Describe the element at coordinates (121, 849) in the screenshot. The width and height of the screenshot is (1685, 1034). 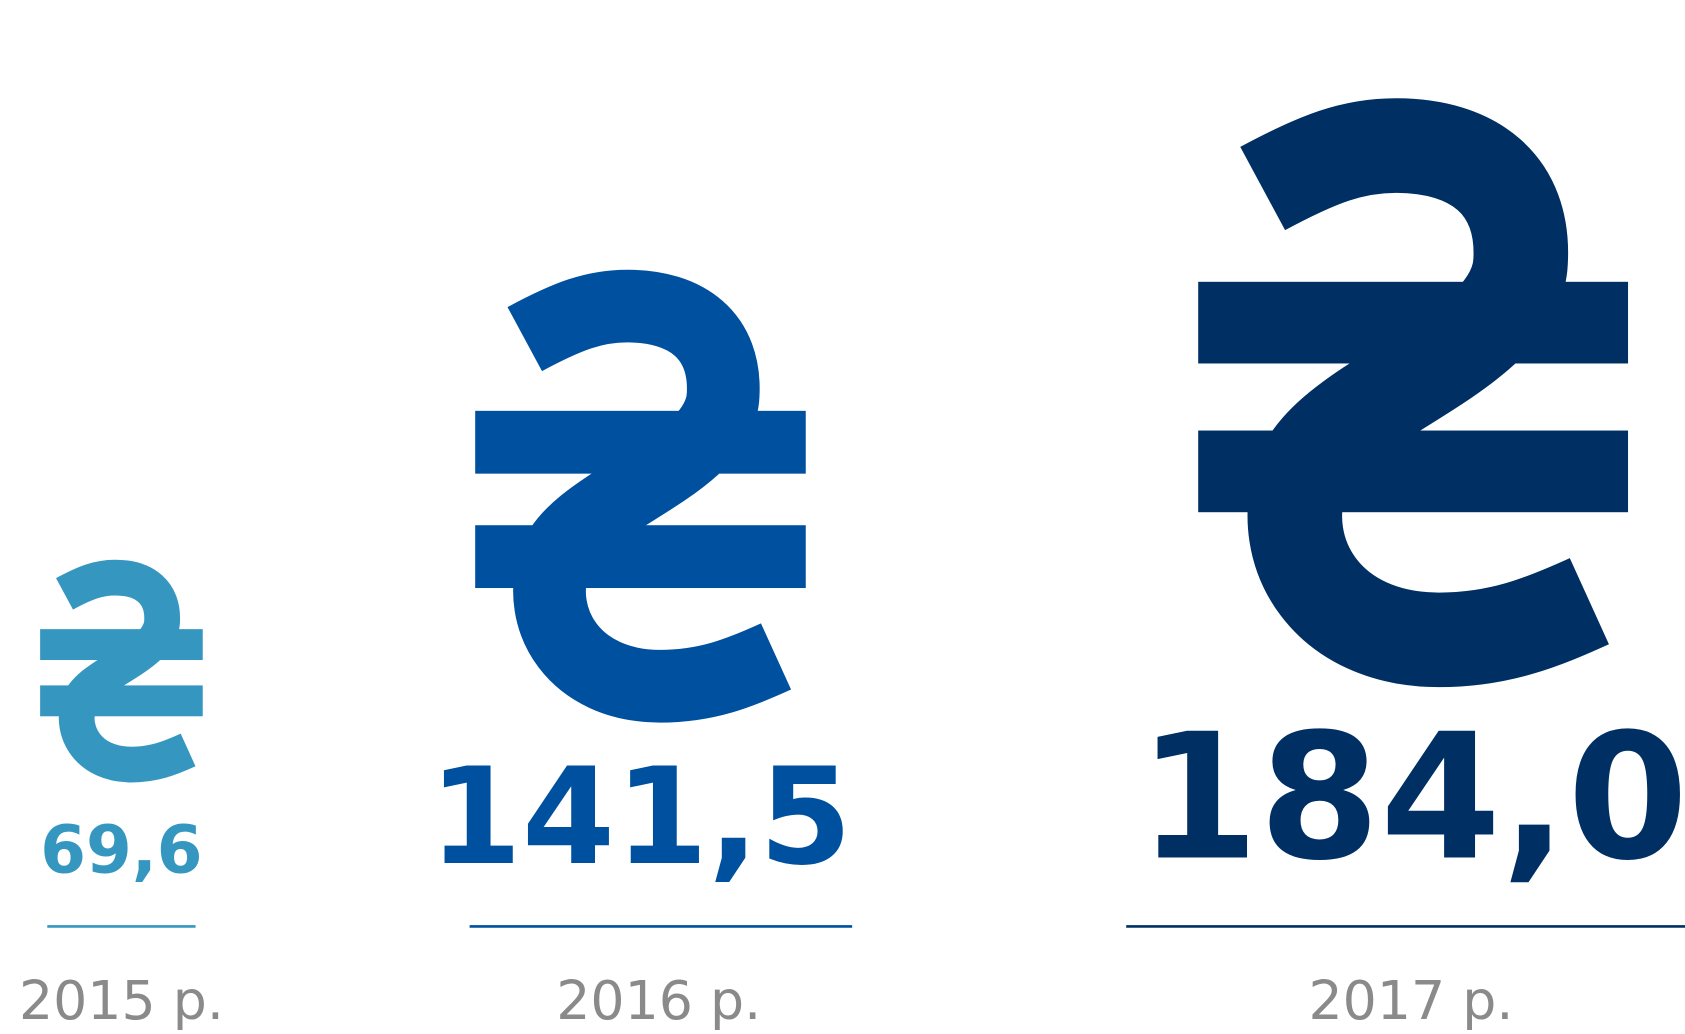
I see `value-label: 69,6` at that location.